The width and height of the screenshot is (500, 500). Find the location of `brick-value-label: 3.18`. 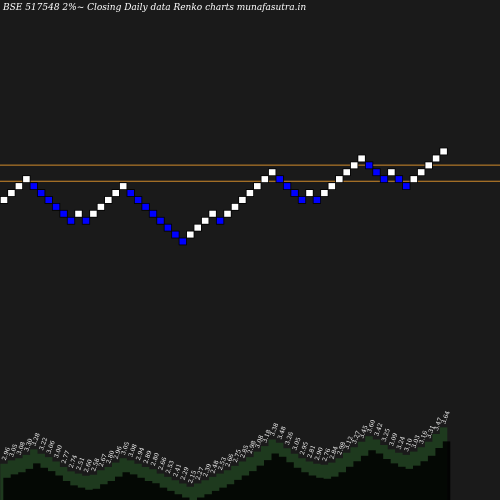

brick-value-label: 3.18 is located at coordinates (267, 436).